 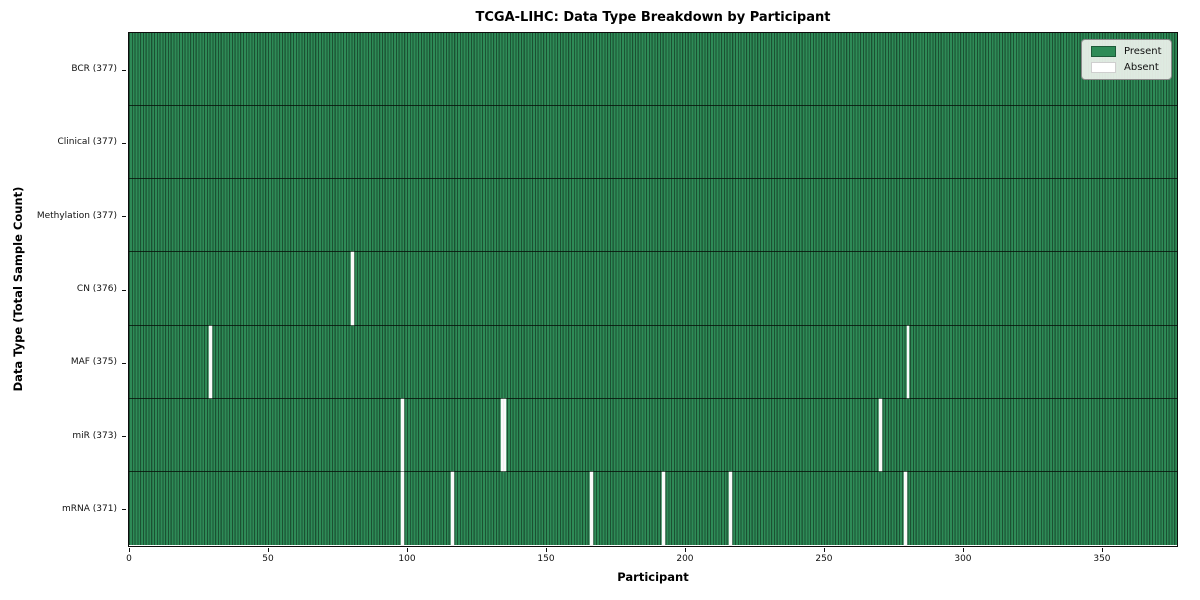 What do you see at coordinates (123, 217) in the screenshot?
I see `y-tick-mark-methylation` at bounding box center [123, 217].